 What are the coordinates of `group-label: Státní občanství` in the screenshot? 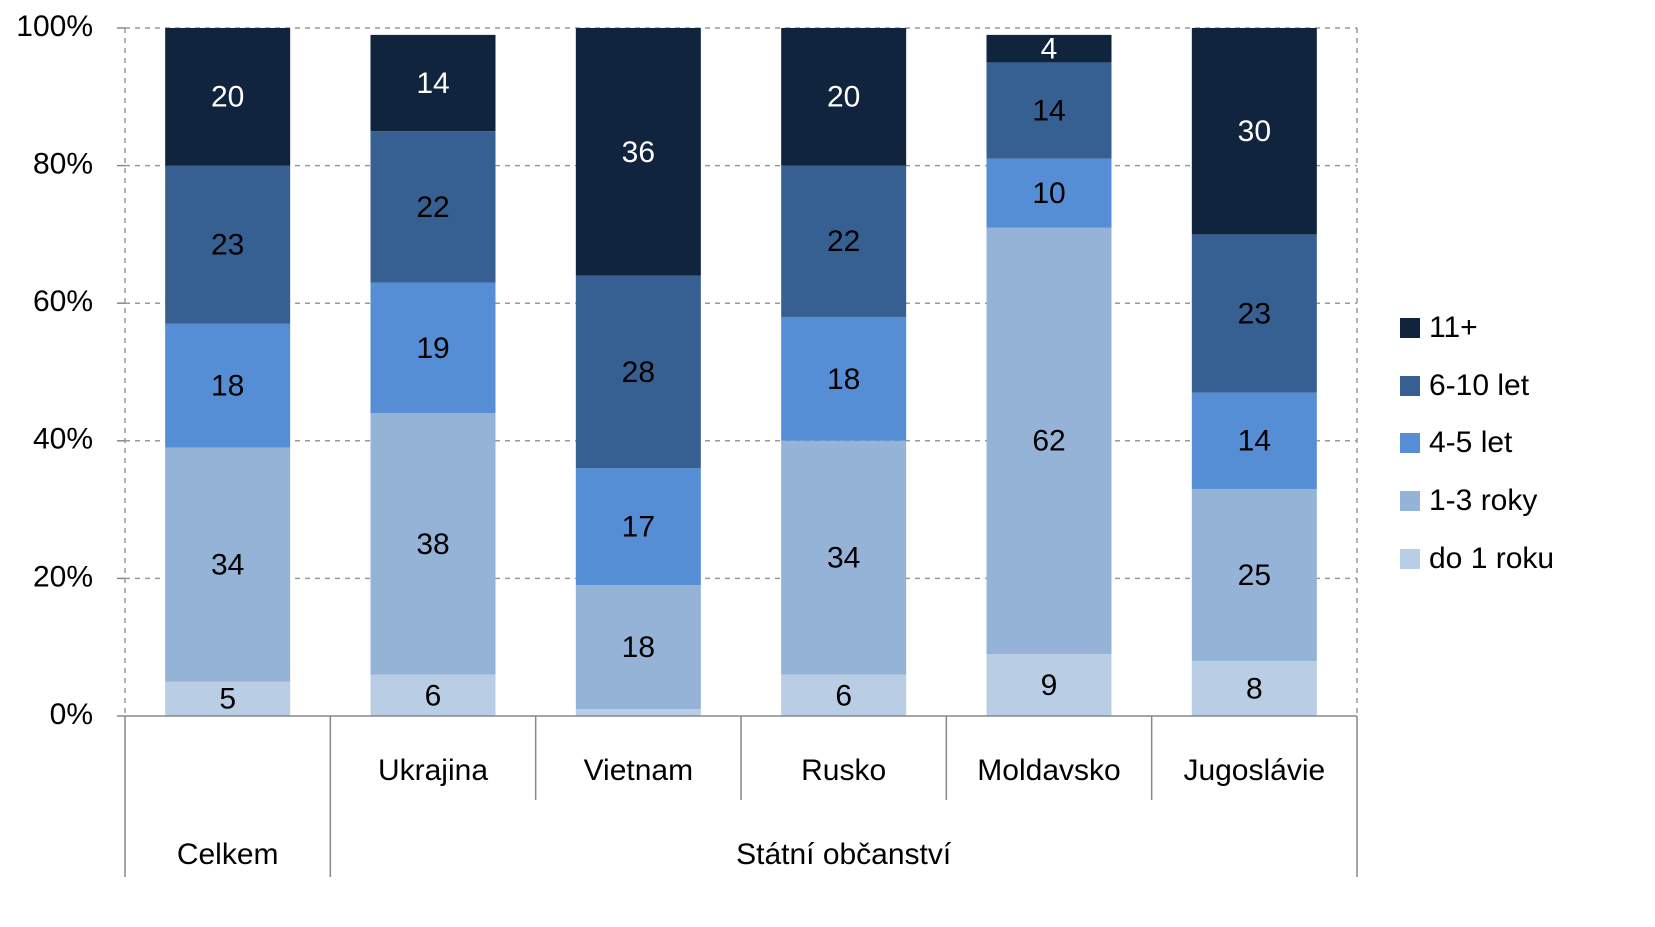 It's located at (844, 854).